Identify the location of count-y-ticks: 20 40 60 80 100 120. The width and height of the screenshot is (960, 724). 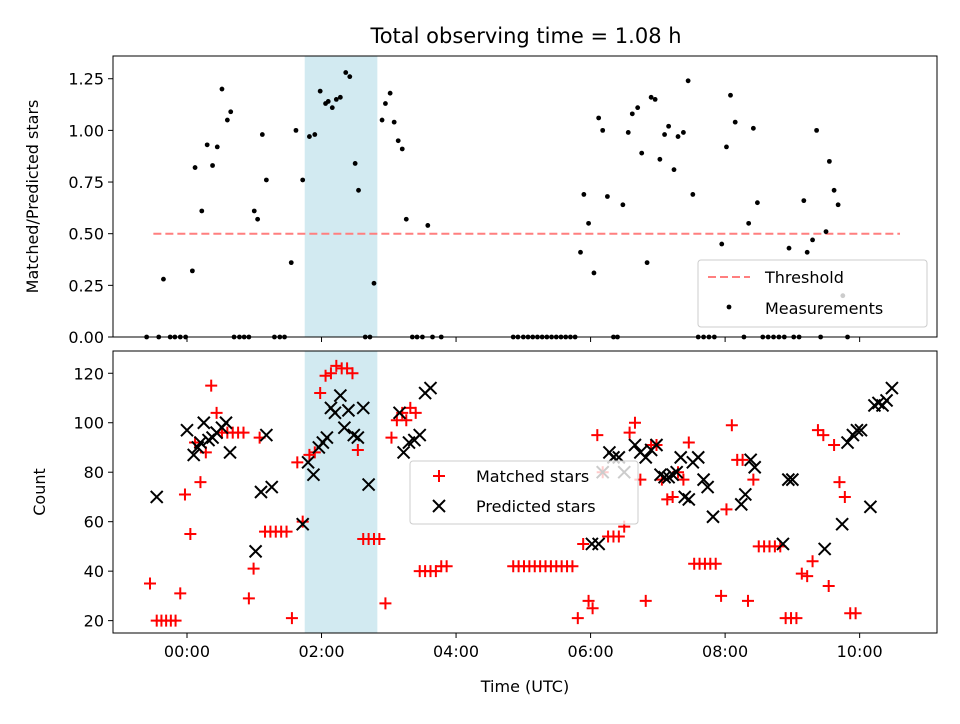
(93, 497).